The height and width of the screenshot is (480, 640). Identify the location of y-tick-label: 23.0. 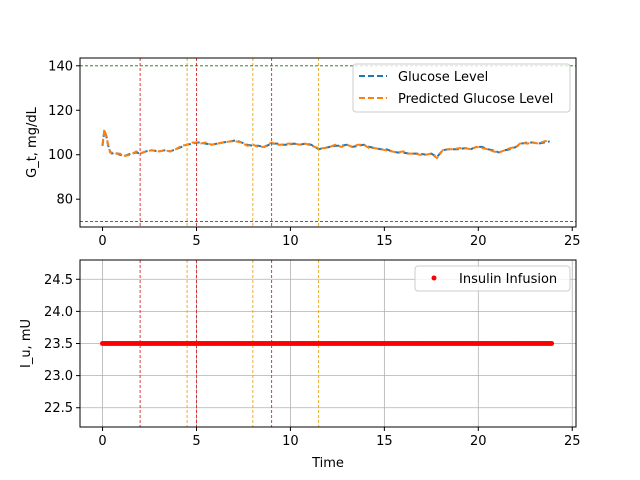
(58, 376).